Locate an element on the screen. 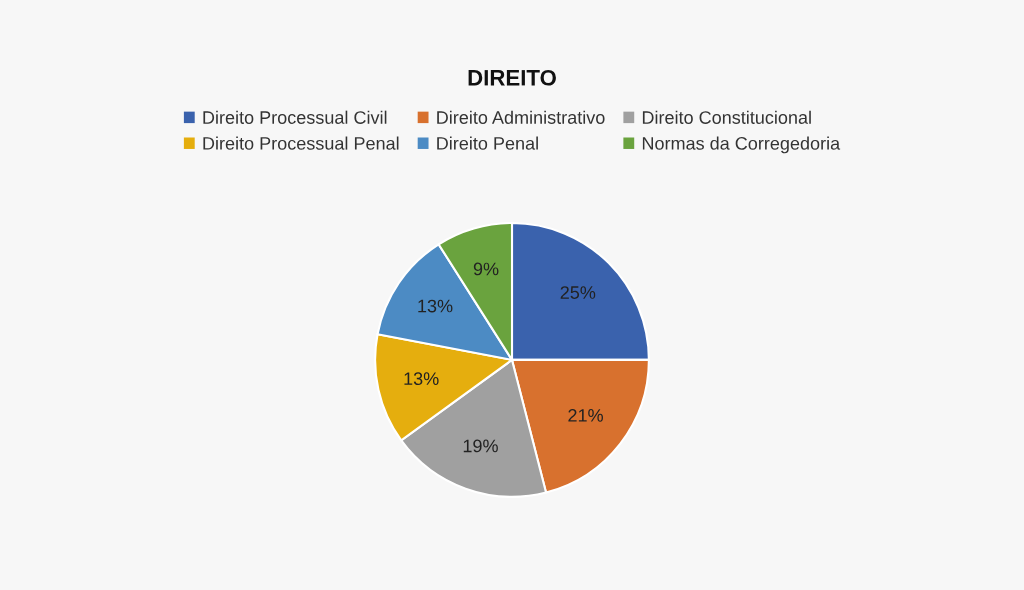 The image size is (1024, 590). legend-label: Direito Processual Civil is located at coordinates (295, 117).